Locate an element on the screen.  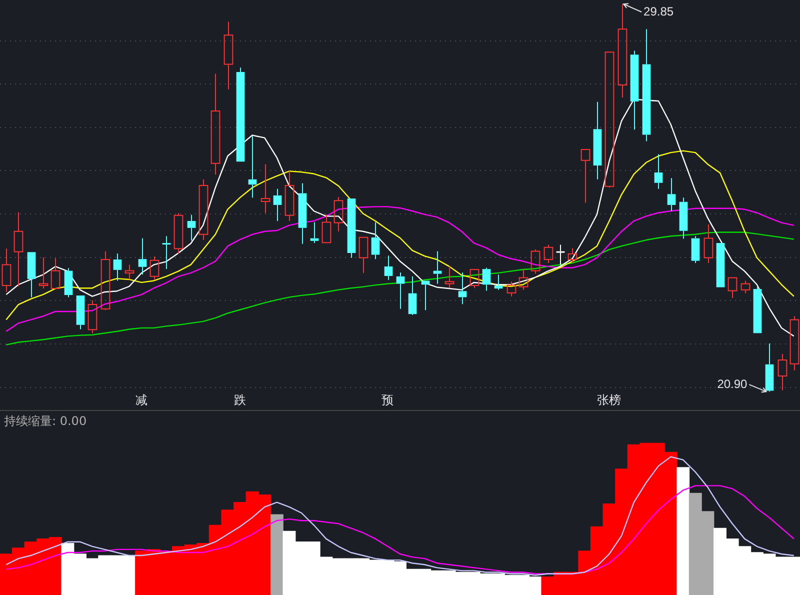
annotation: 29.85 is located at coordinates (659, 11).